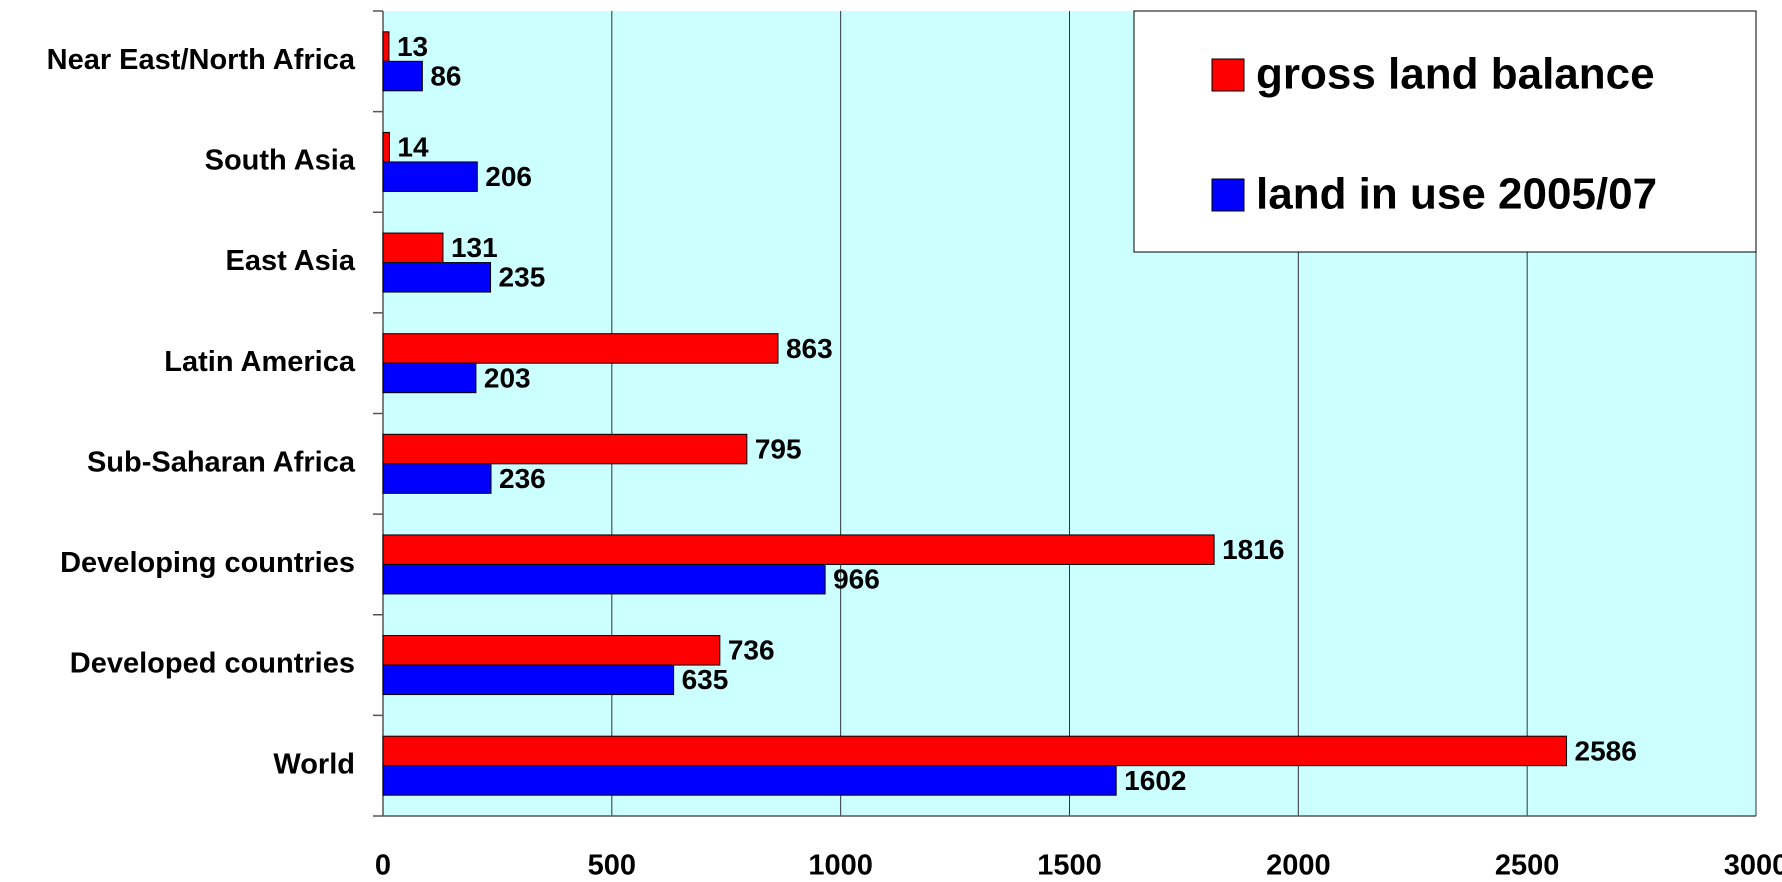  I want to click on value-label: 2586, so click(1606, 750).